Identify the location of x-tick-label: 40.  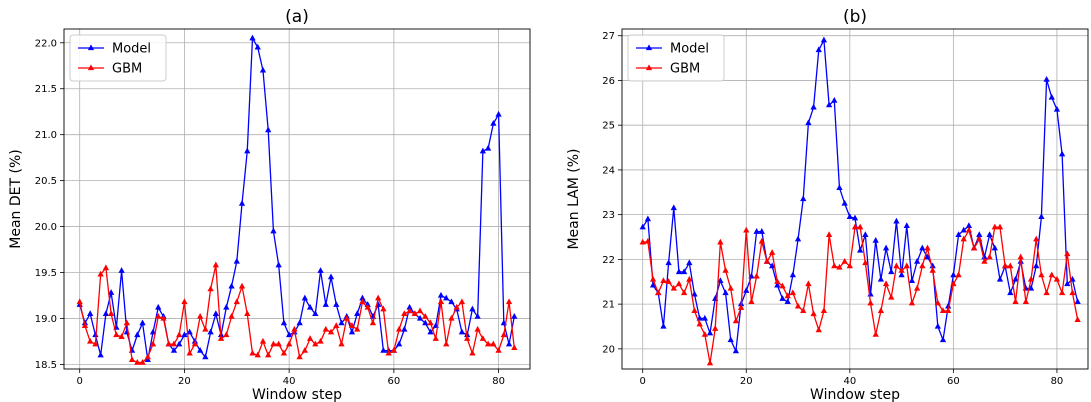
(849, 381).